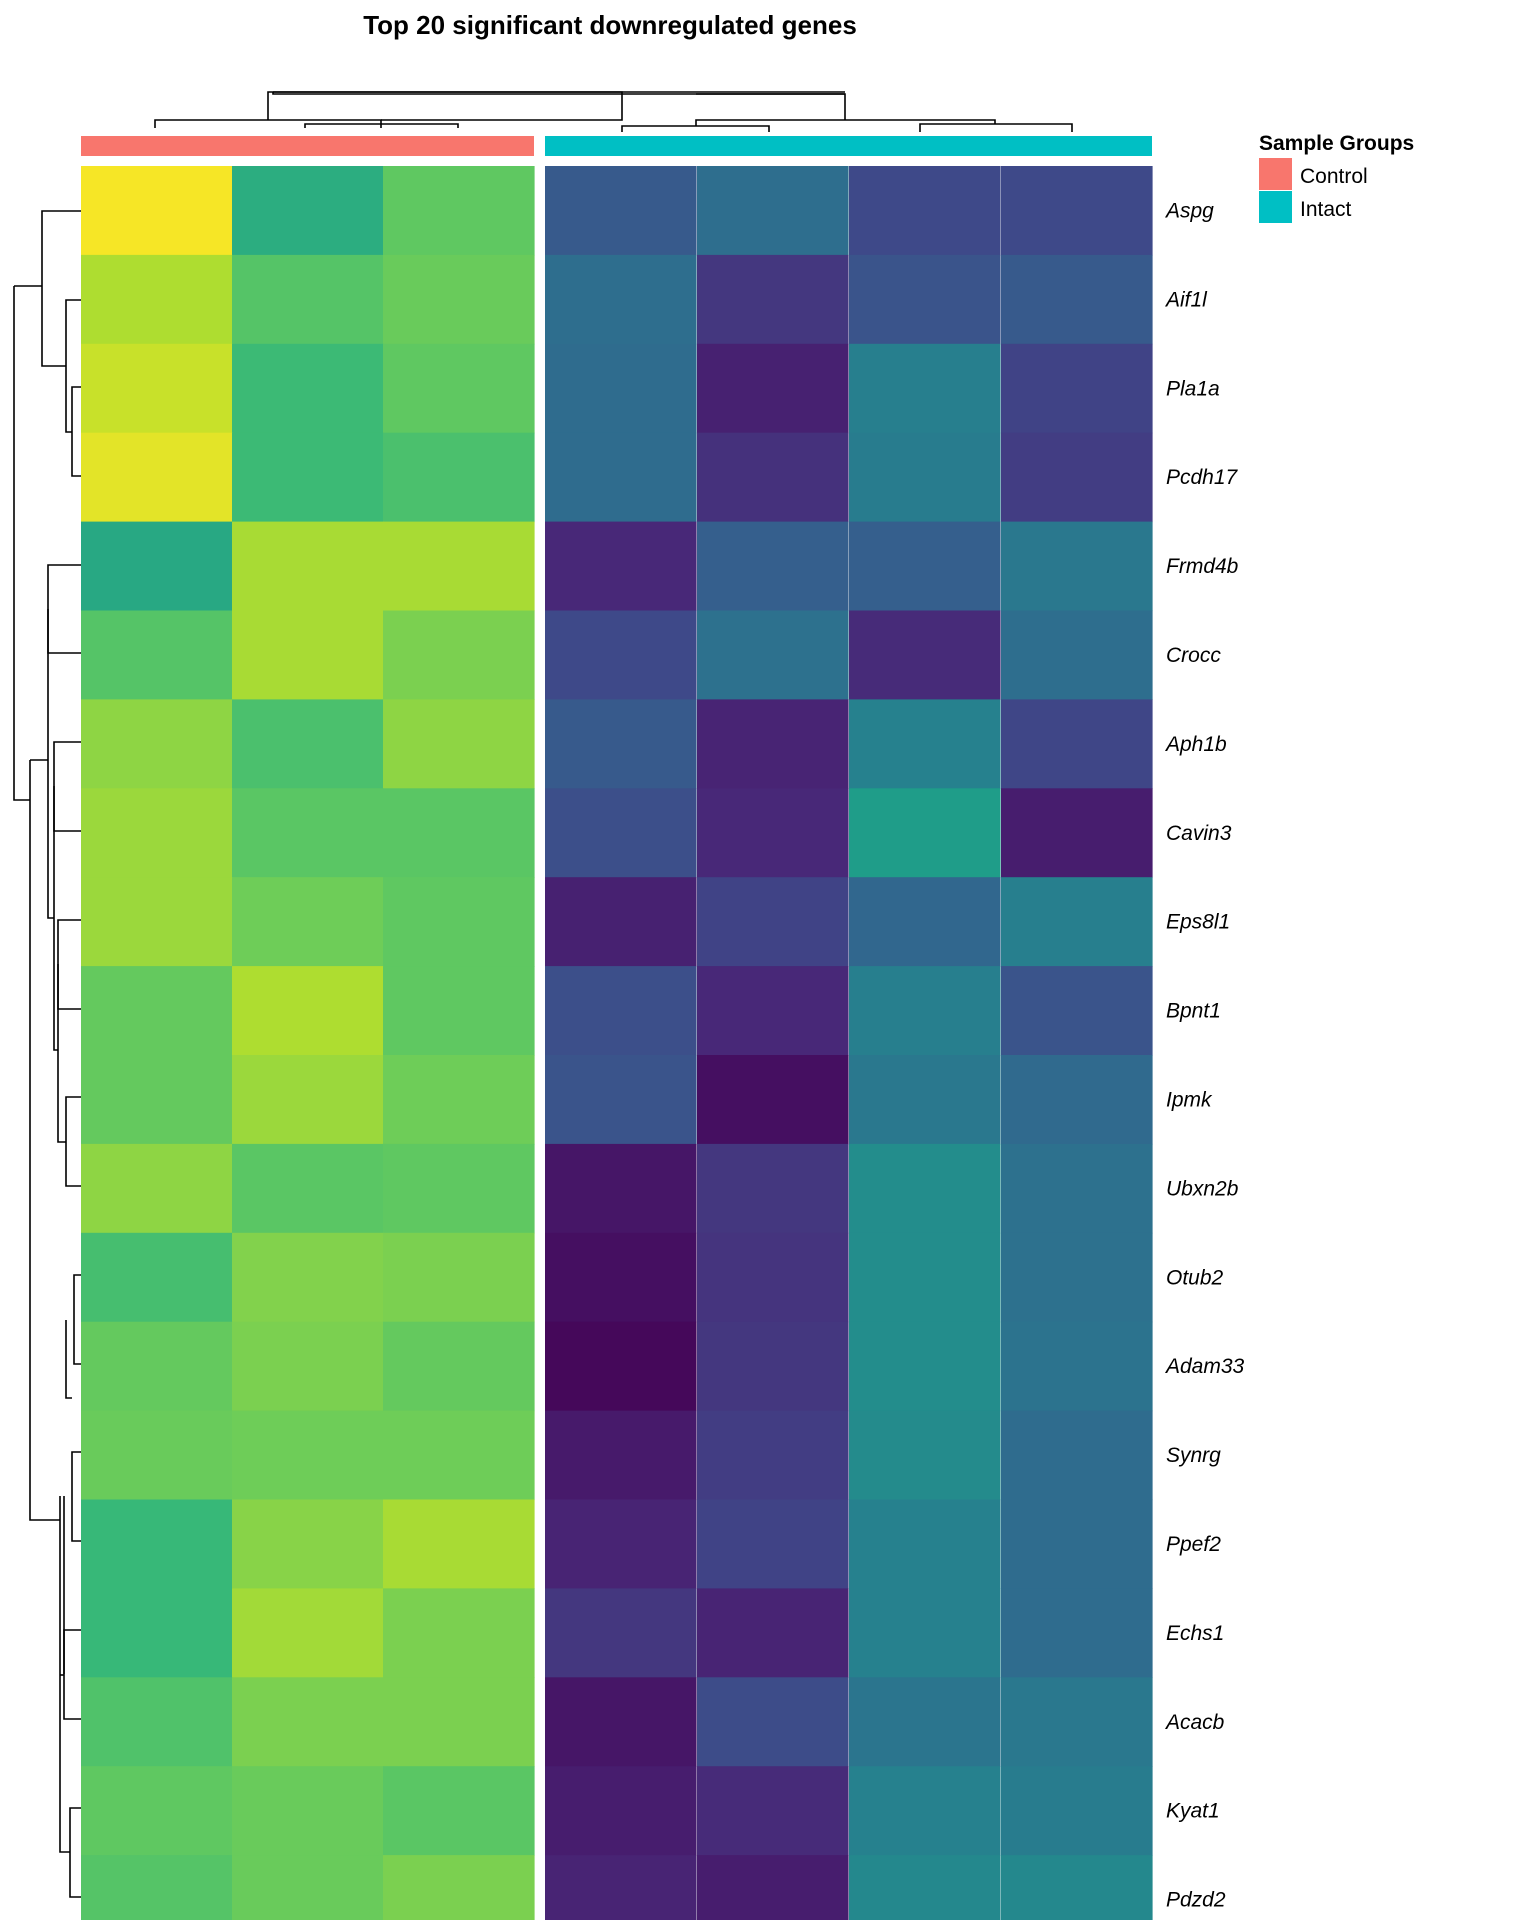  I want to click on heatmap-cell-ubxn2b-s6, so click(925, 1188).